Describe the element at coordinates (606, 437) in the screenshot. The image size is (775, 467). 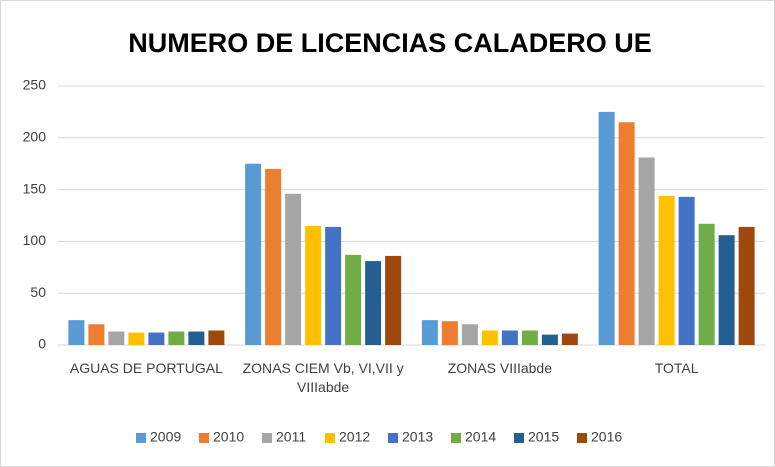
I see `legend-label: 2016` at that location.